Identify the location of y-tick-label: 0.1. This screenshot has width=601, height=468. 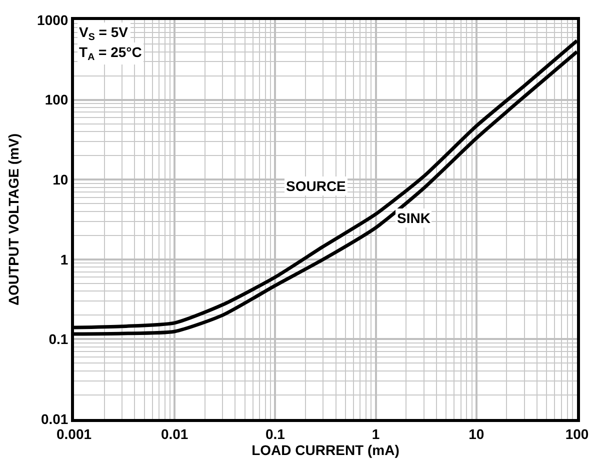
(58, 339).